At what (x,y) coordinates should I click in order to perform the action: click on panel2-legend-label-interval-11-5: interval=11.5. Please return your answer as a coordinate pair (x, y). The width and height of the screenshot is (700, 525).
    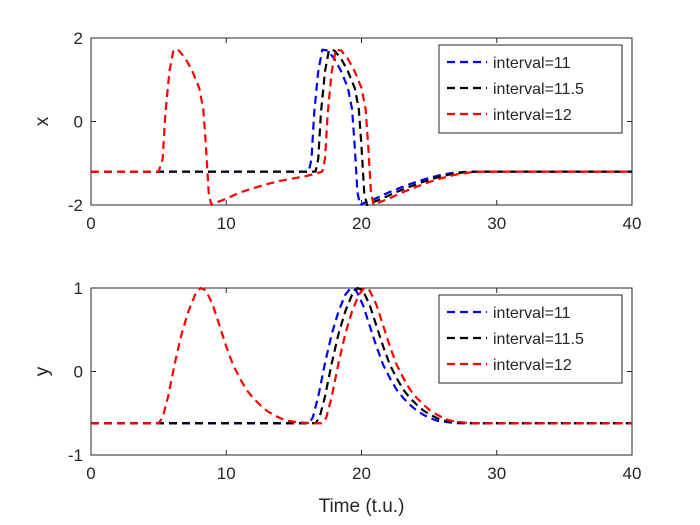
    Looking at the image, I should click on (538, 339).